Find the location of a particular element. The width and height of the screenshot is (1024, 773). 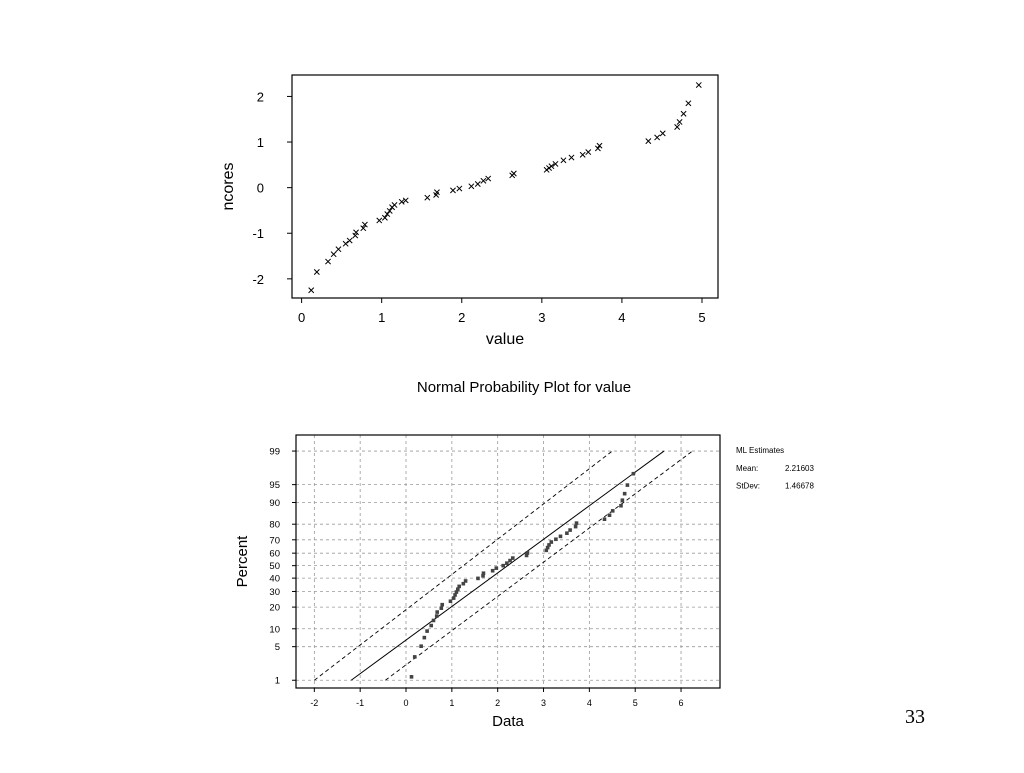

x-tick-label: 1 is located at coordinates (451, 703).